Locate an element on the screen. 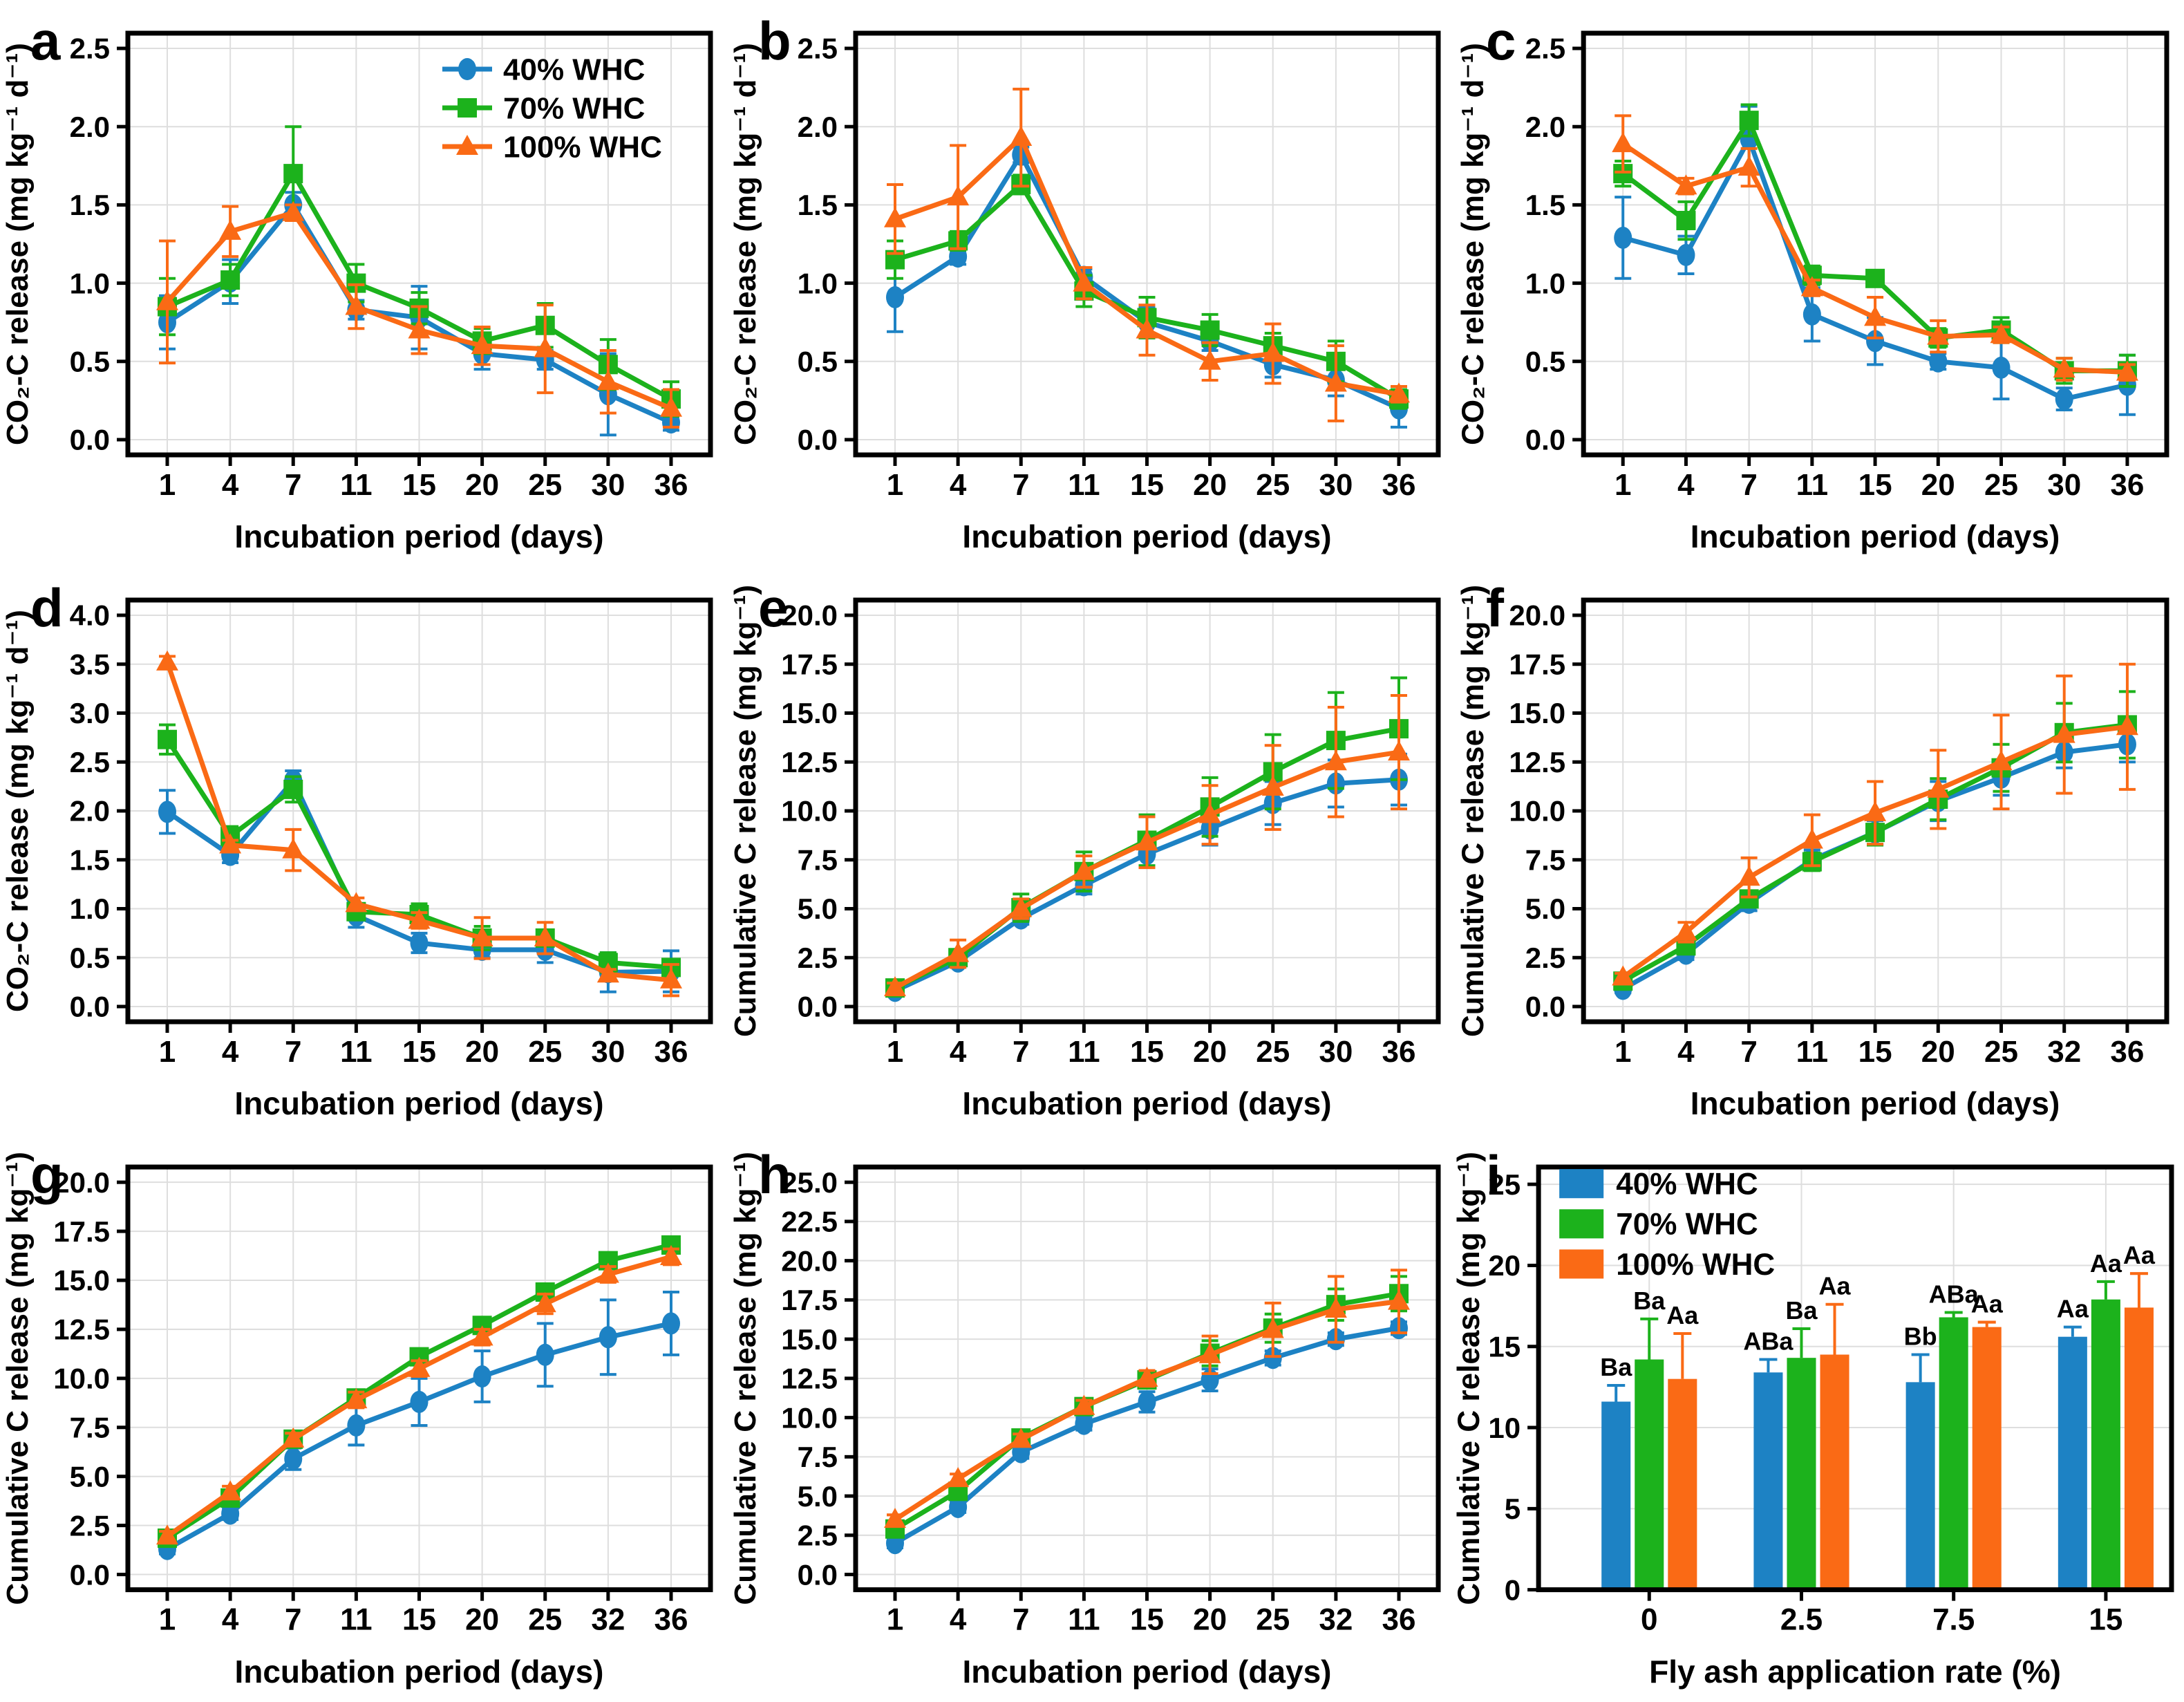 This screenshot has width=2184, height=1702. y-tick-label: 0.5 is located at coordinates (90, 362).